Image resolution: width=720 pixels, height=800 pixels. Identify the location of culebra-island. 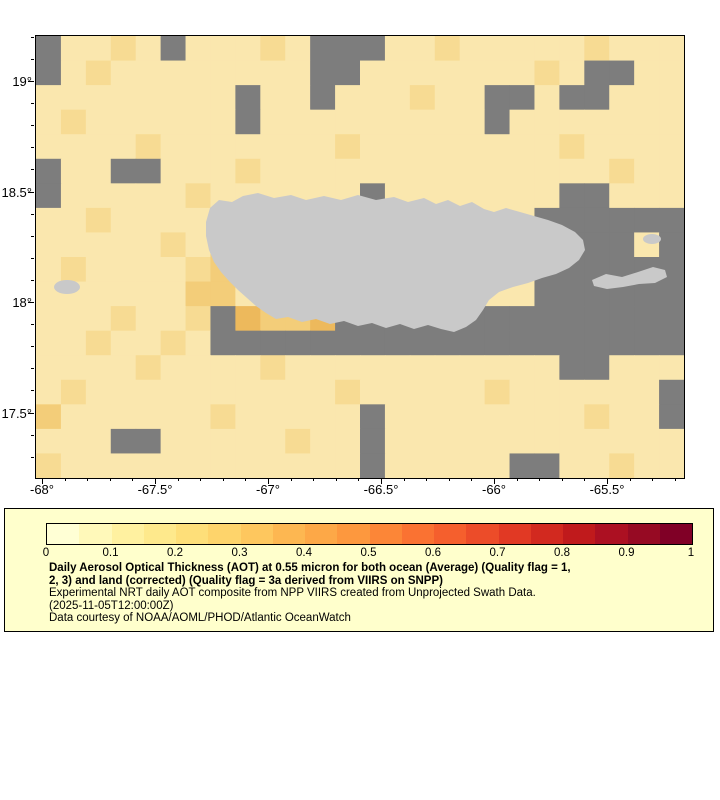
(652, 239).